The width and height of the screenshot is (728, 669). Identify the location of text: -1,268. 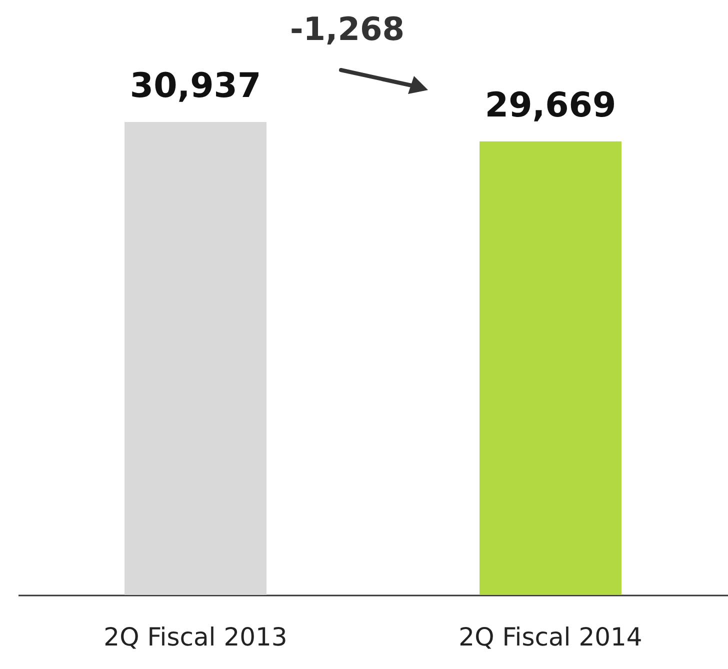
(347, 29).